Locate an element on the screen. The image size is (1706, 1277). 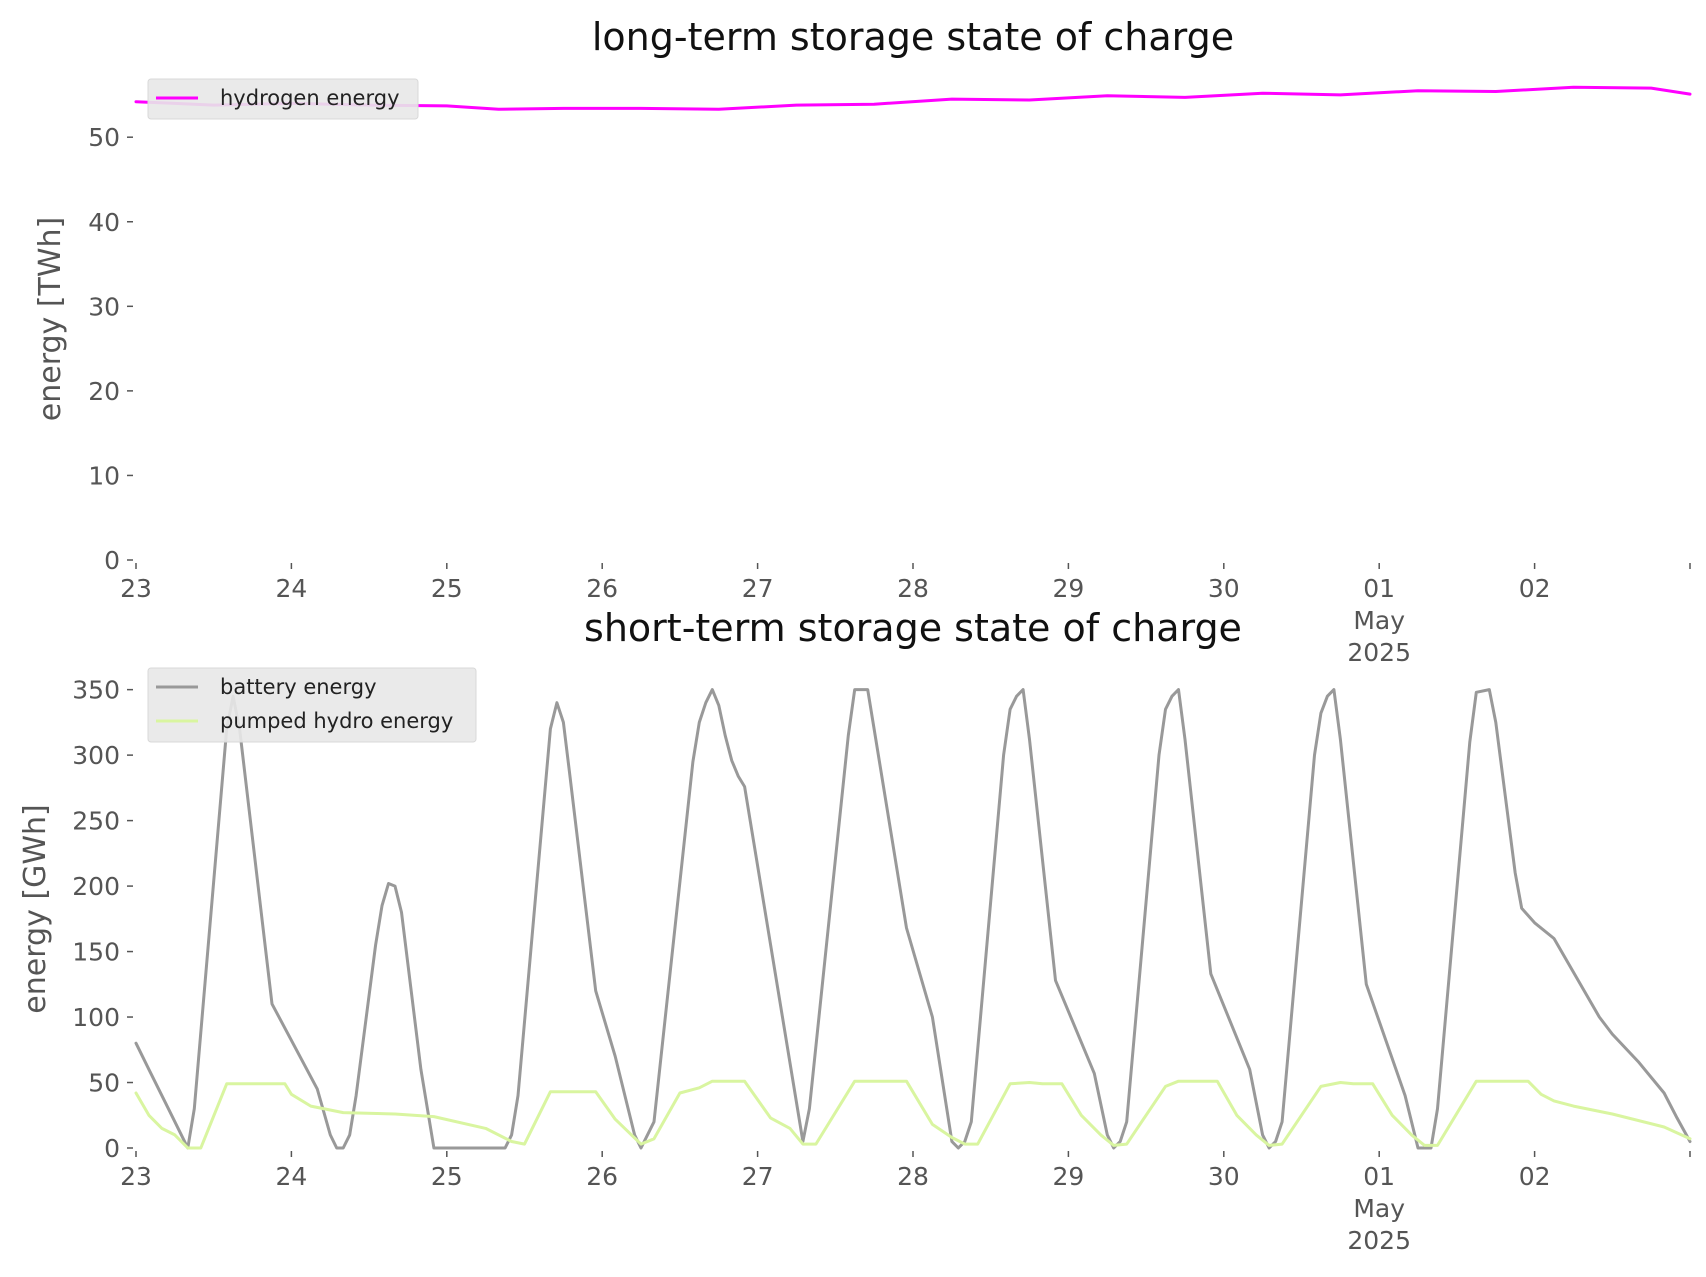
long-term-x-tick-label: 29 is located at coordinates (1068, 588).